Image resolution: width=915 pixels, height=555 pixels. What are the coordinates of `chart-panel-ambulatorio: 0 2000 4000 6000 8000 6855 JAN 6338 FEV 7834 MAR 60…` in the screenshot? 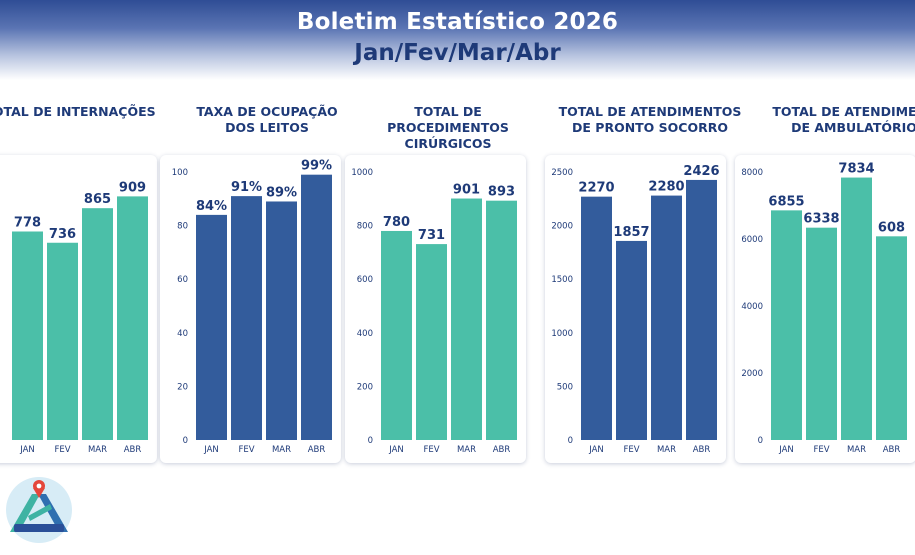 It's located at (825, 309).